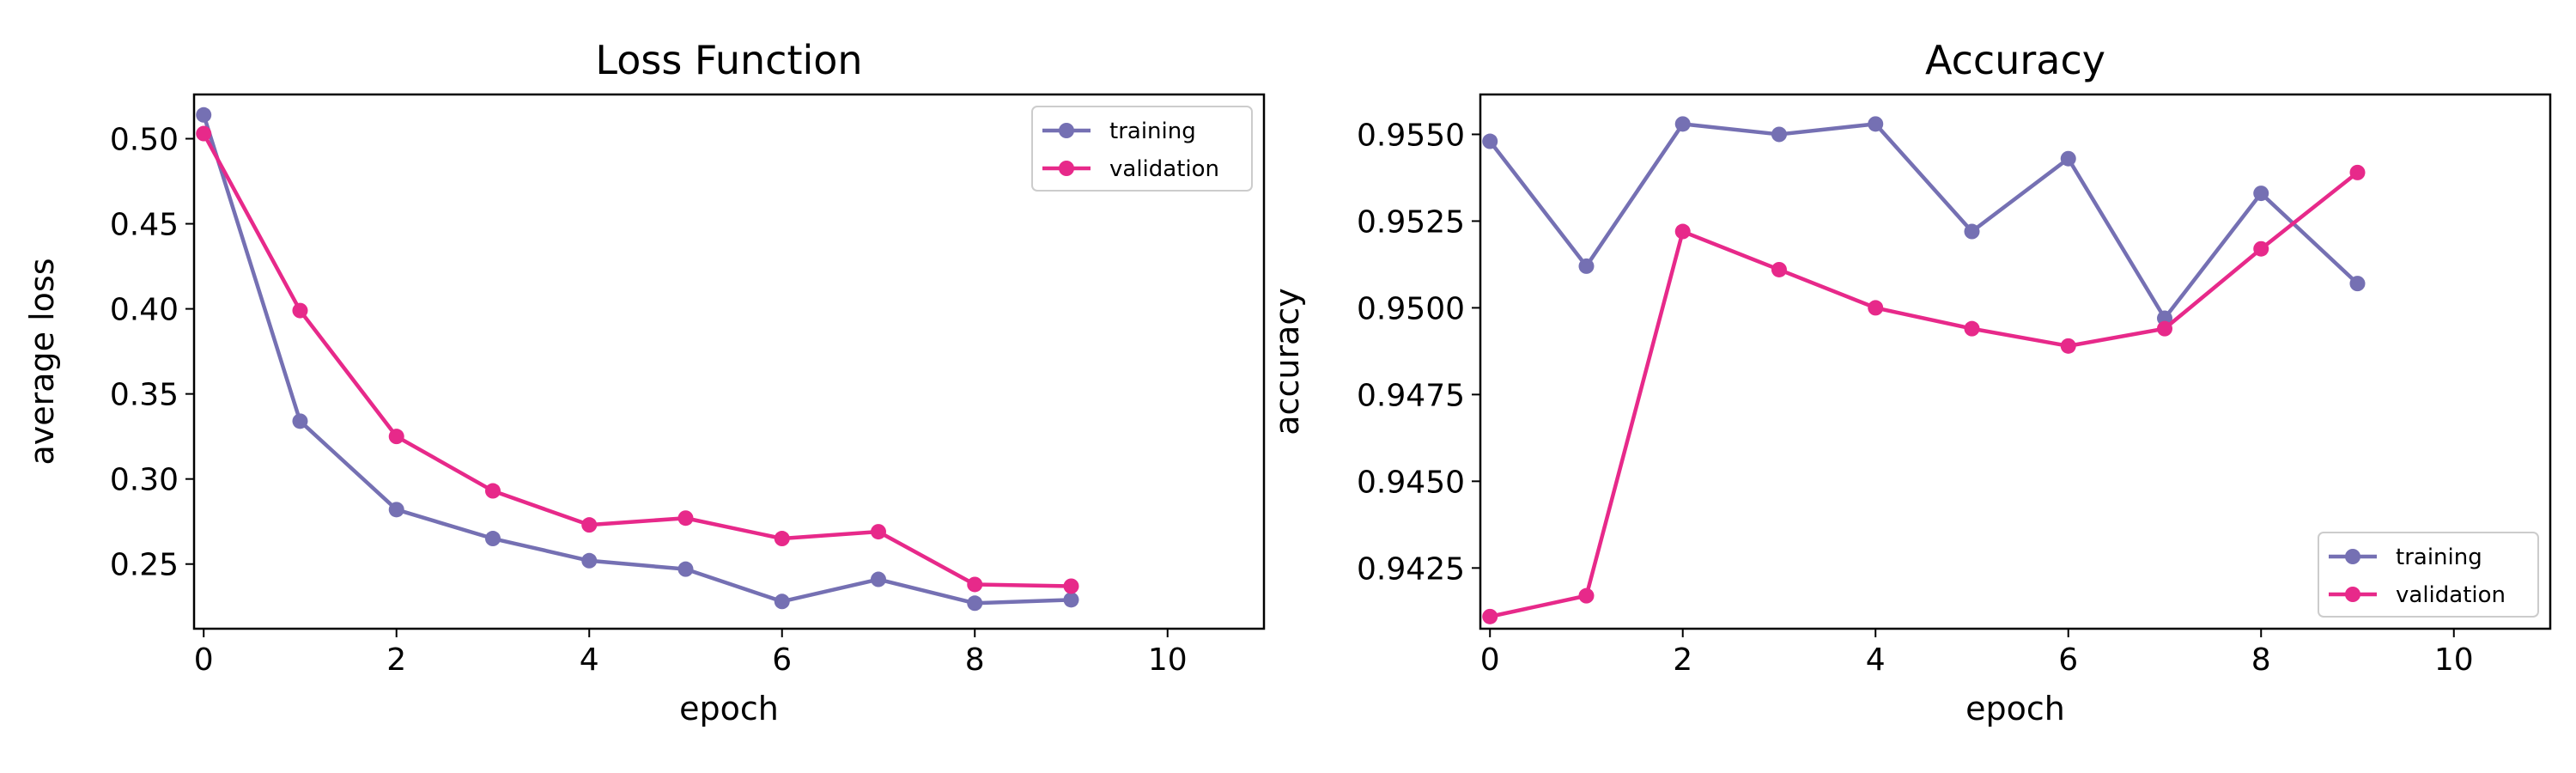 The height and width of the screenshot is (773, 2576). Describe the element at coordinates (144, 226) in the screenshot. I see `loss-y-tick-label: 0.45` at that location.